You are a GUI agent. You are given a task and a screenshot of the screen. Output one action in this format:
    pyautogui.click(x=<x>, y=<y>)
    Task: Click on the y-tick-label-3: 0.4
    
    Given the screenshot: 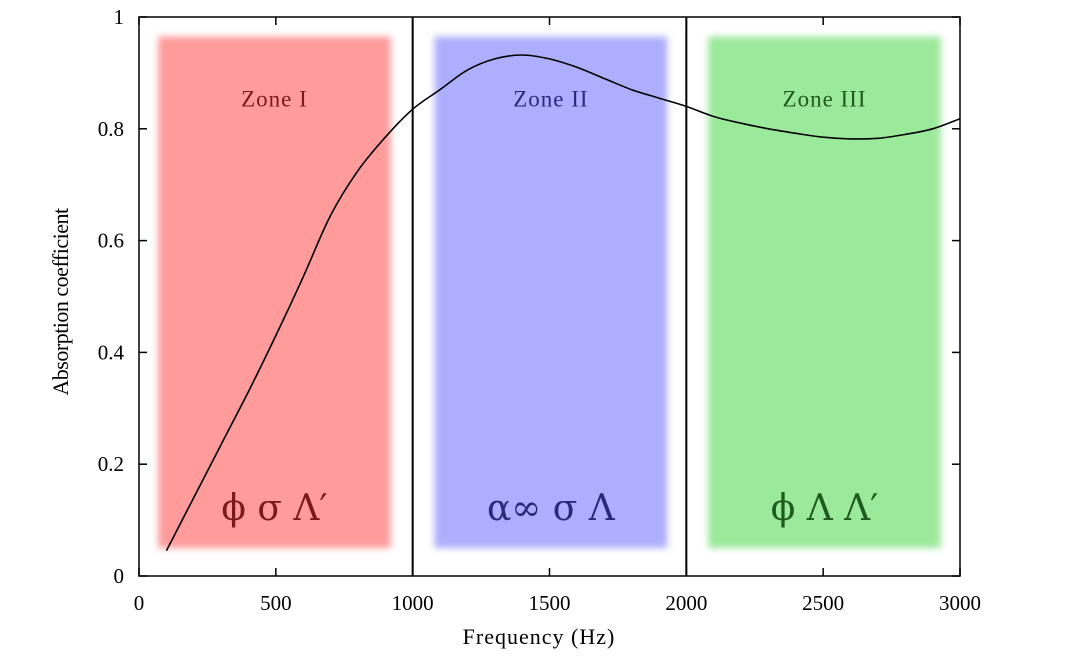 What is the action you would take?
    pyautogui.click(x=111, y=352)
    